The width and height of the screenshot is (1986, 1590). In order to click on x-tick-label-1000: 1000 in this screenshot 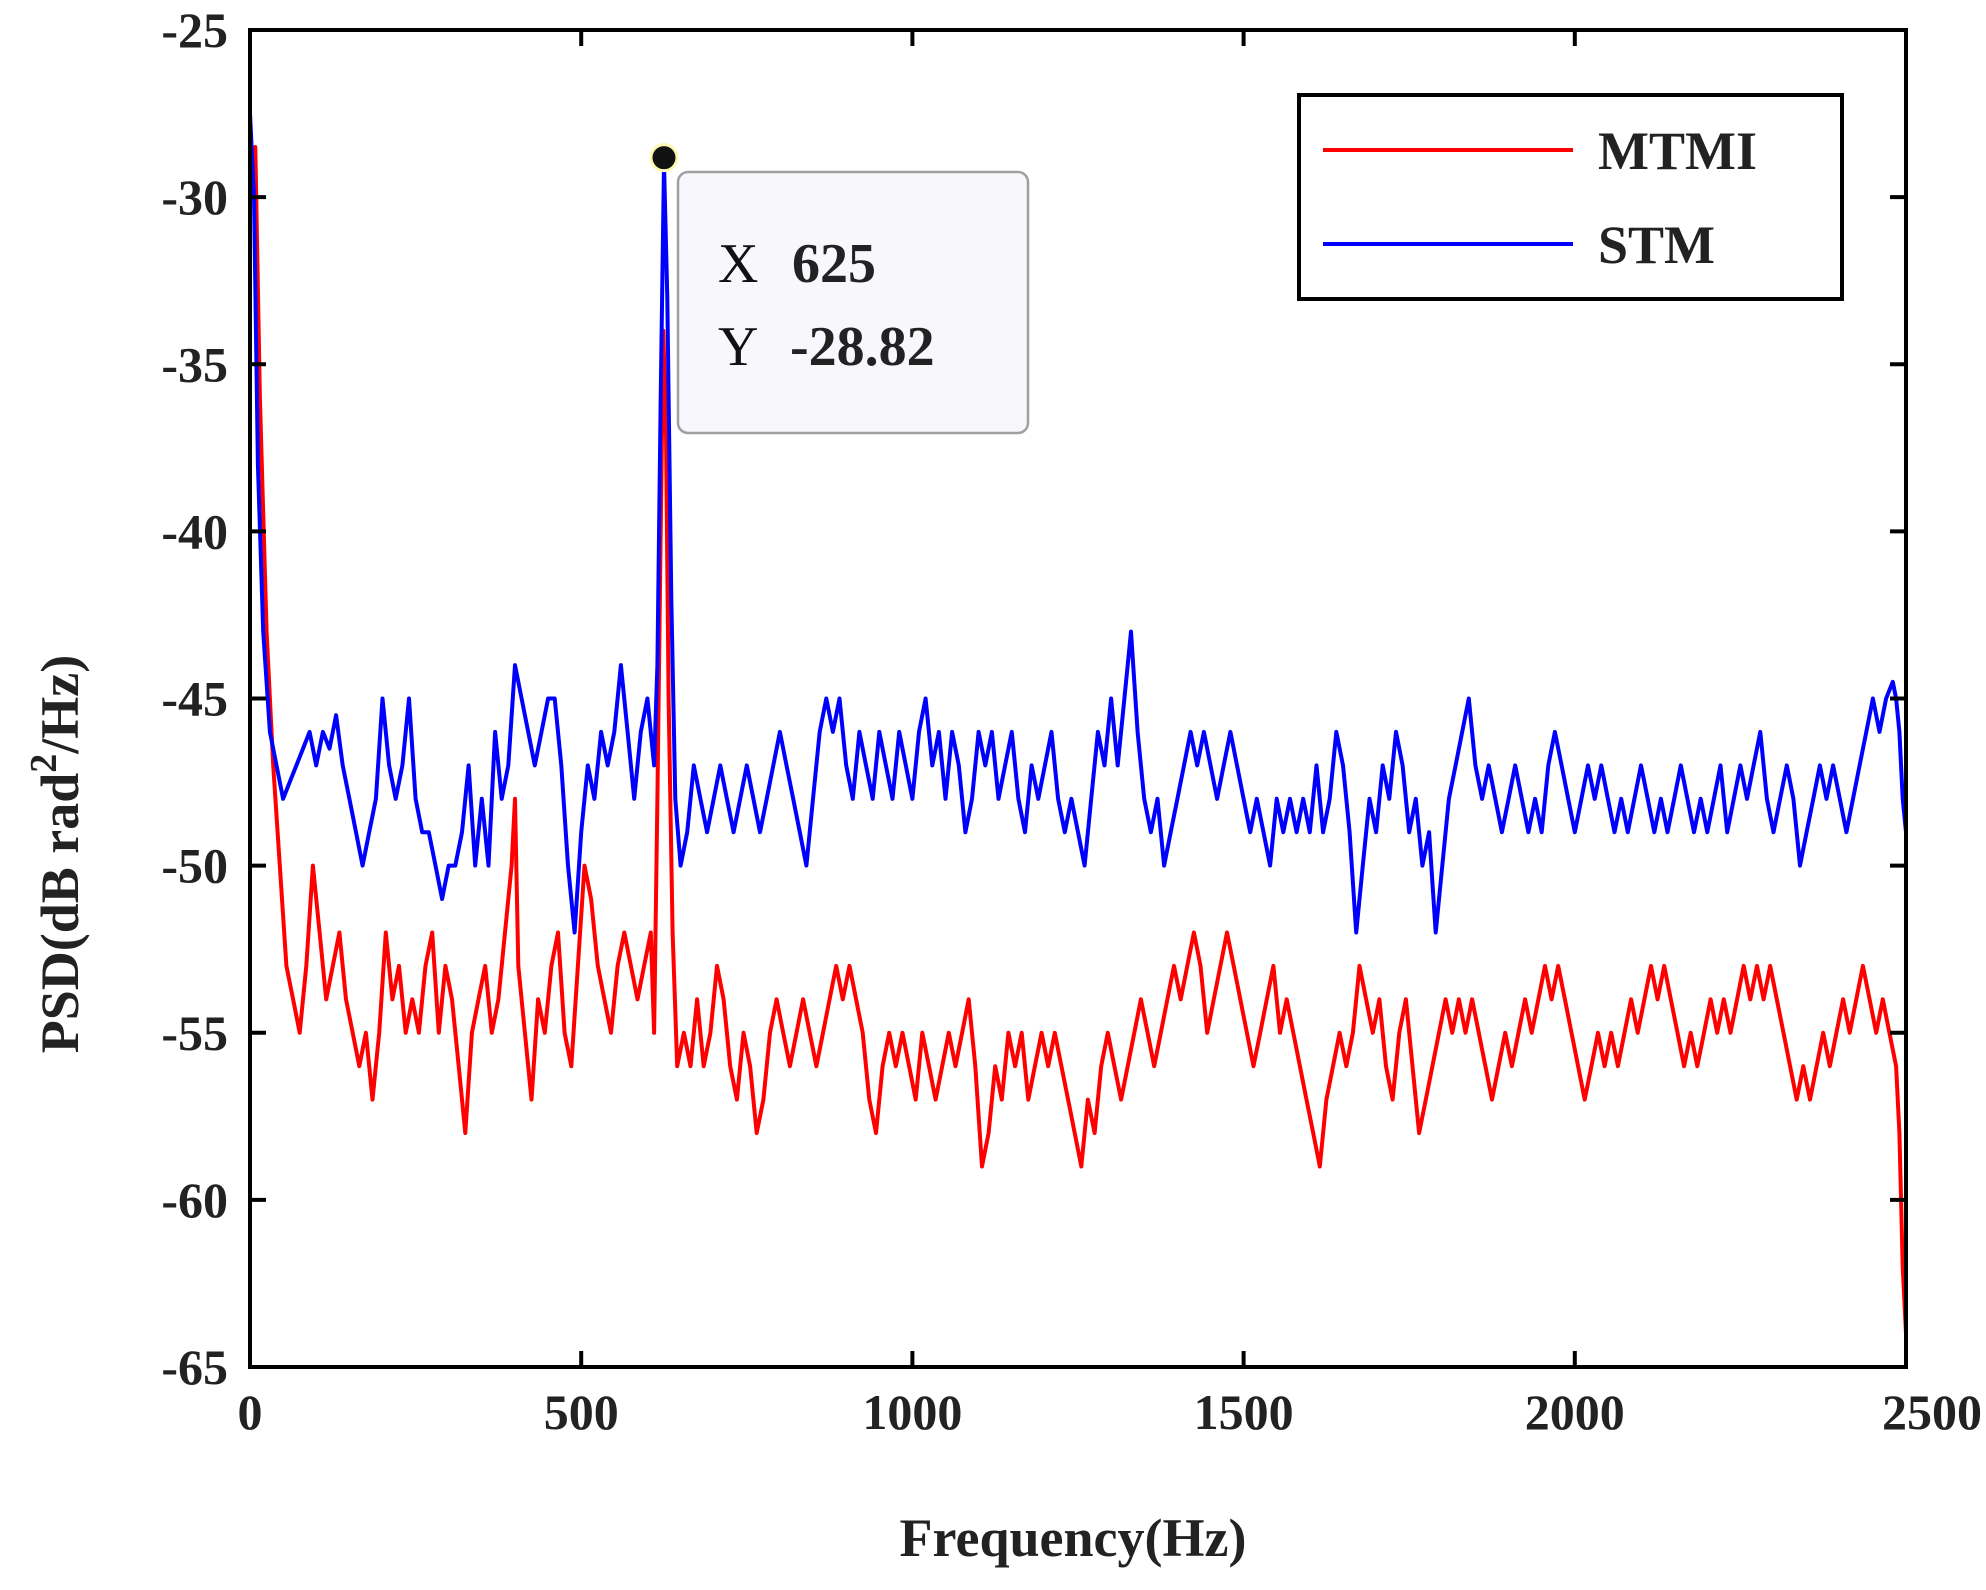, I will do `click(912, 1412)`.